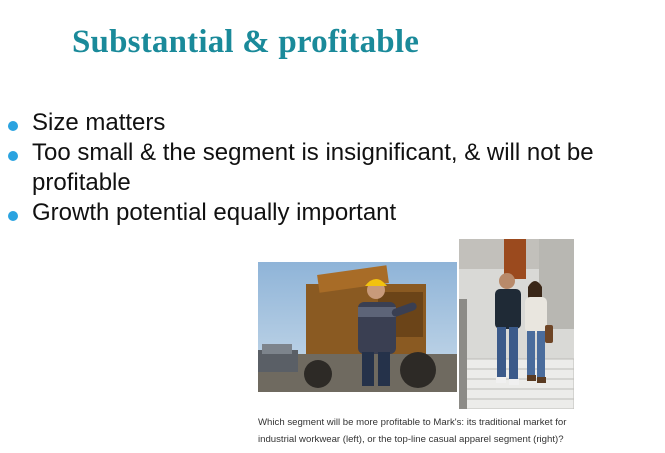 This screenshot has width=665, height=453. I want to click on bullet-text: Size matters, so click(99, 122).